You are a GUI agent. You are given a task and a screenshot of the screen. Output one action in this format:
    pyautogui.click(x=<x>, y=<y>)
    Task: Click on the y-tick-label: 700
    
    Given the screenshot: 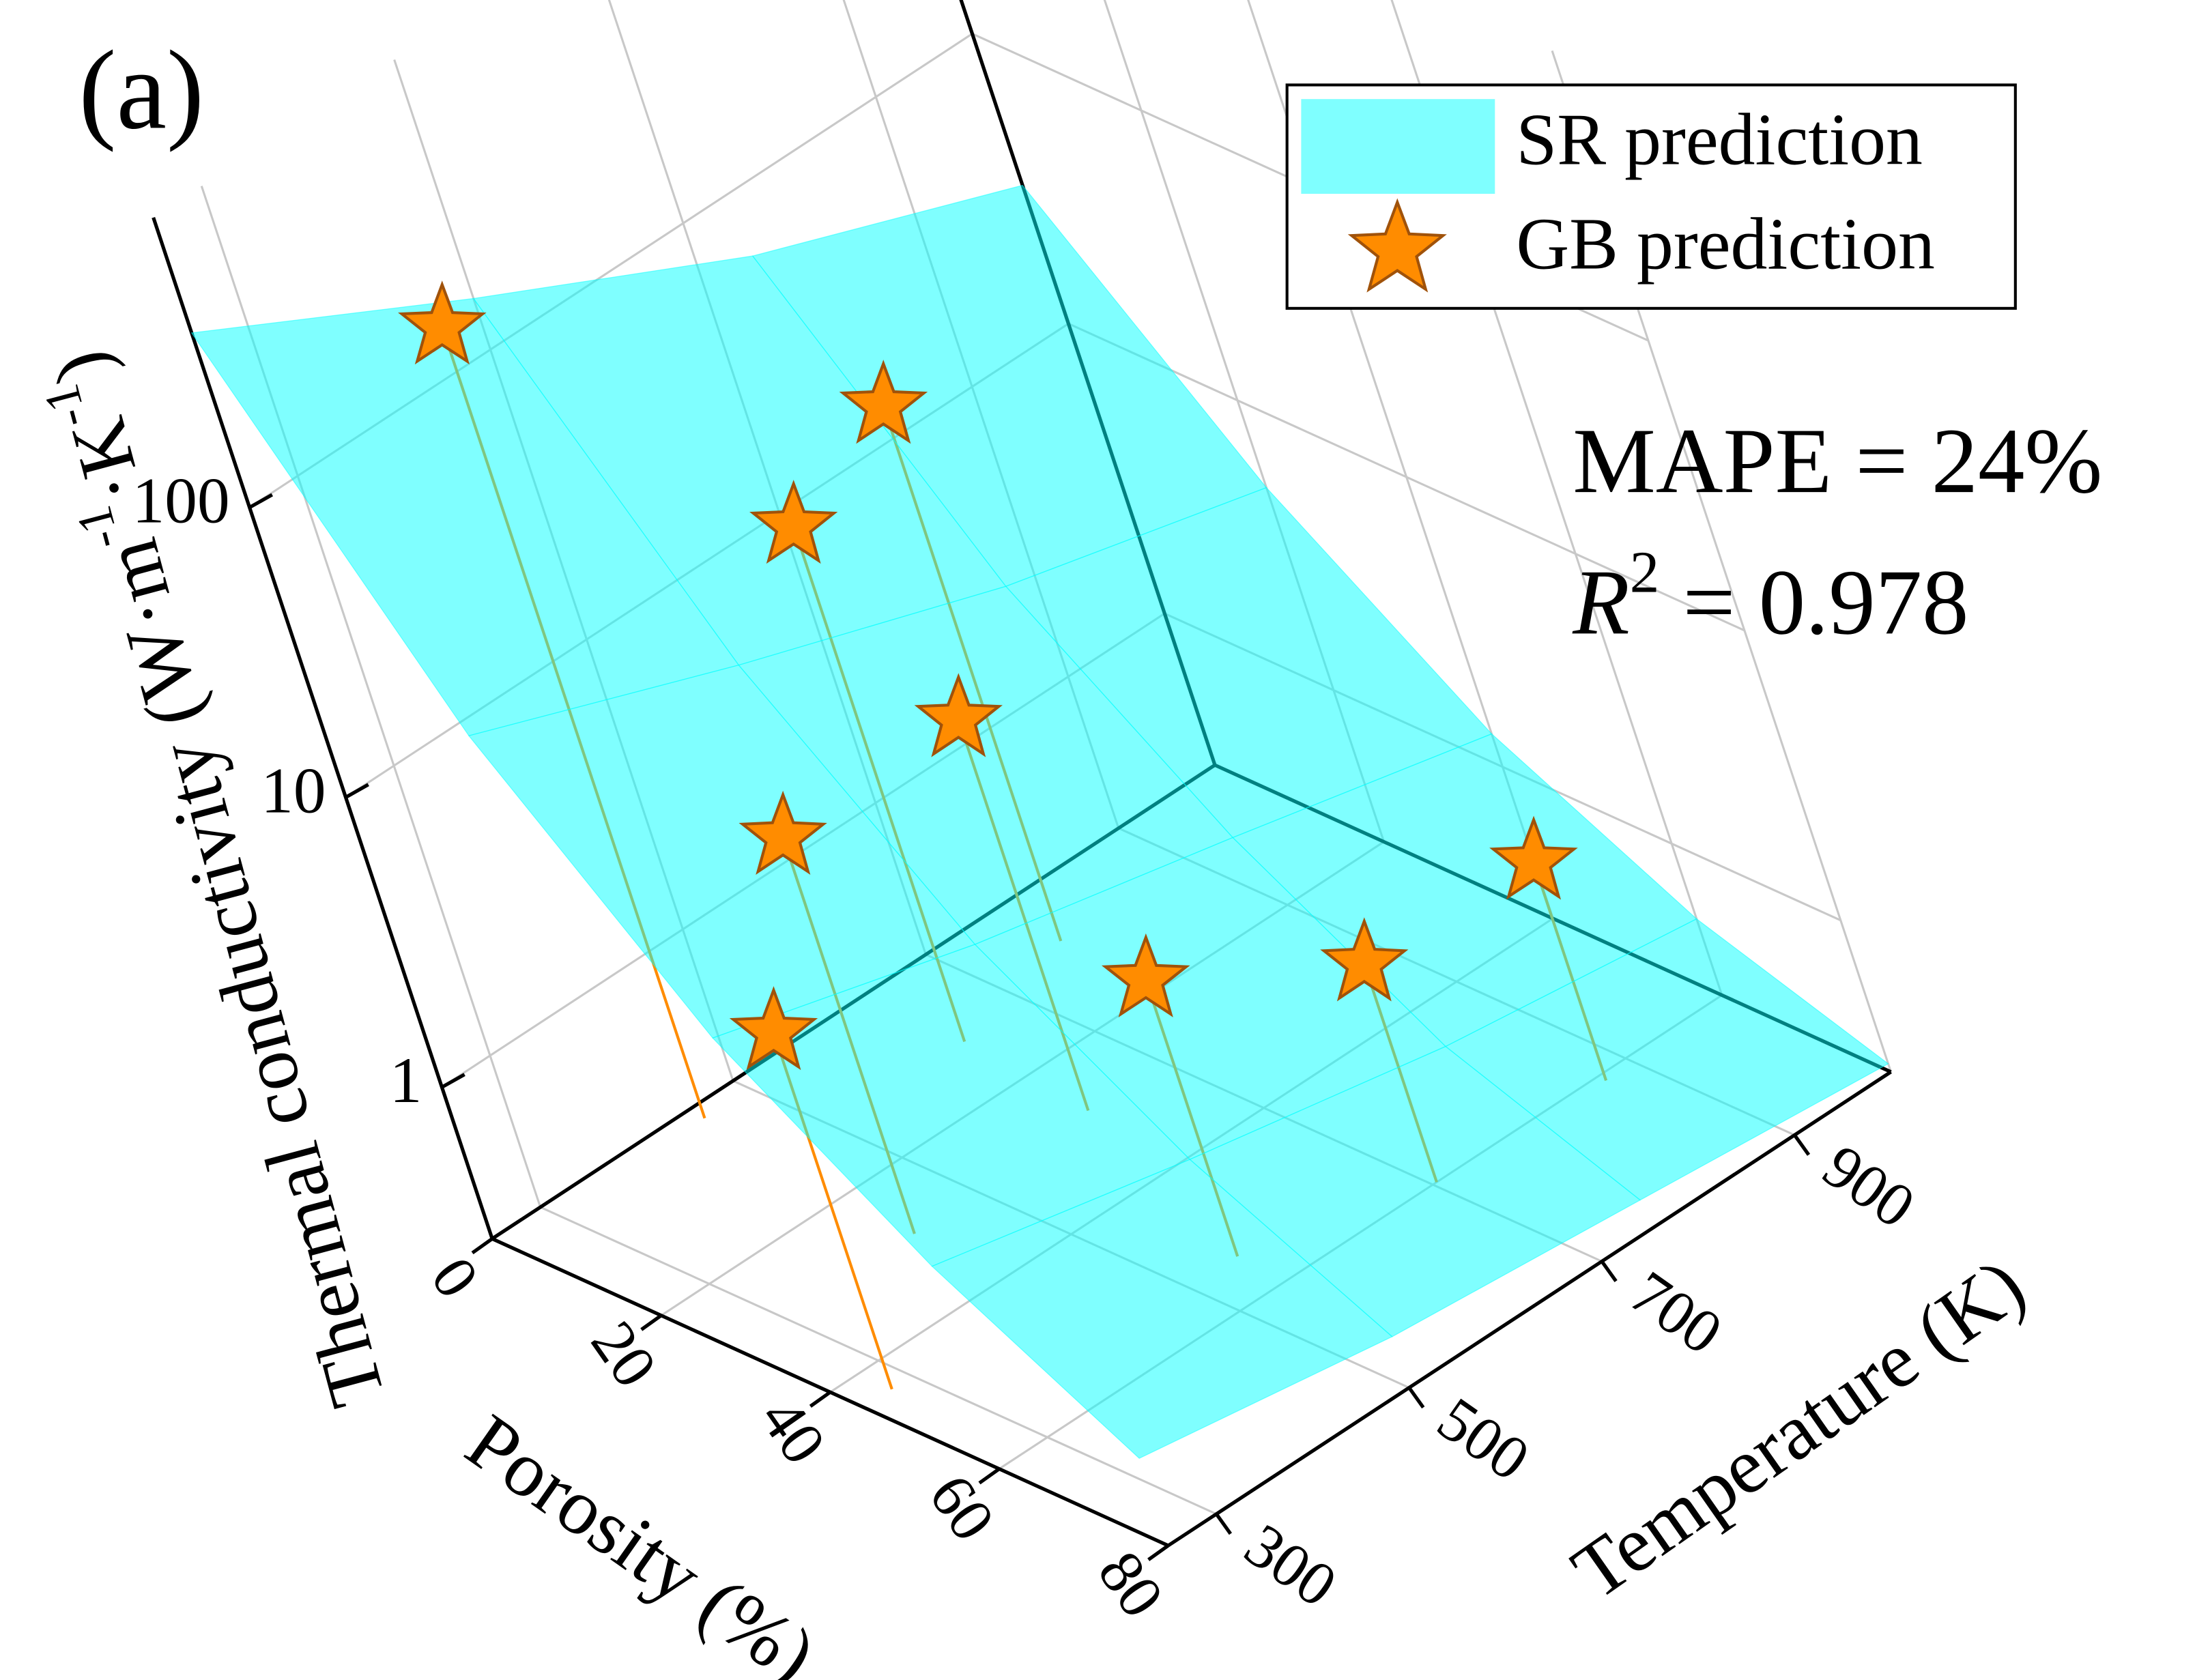 What is the action you would take?
    pyautogui.click(x=1676, y=1312)
    